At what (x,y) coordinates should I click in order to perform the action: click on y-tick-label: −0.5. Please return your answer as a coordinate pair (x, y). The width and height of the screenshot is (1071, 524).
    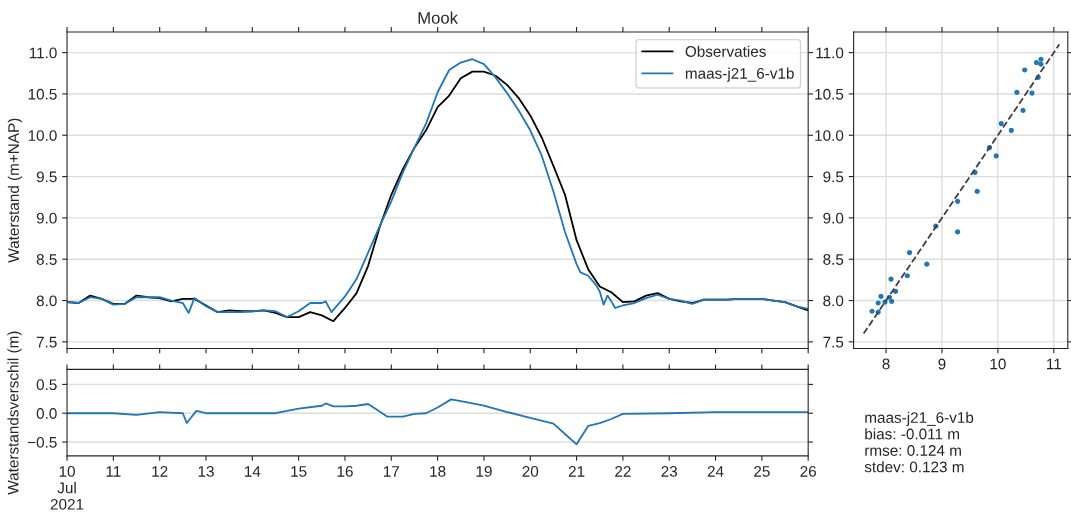
    Looking at the image, I should click on (42, 442).